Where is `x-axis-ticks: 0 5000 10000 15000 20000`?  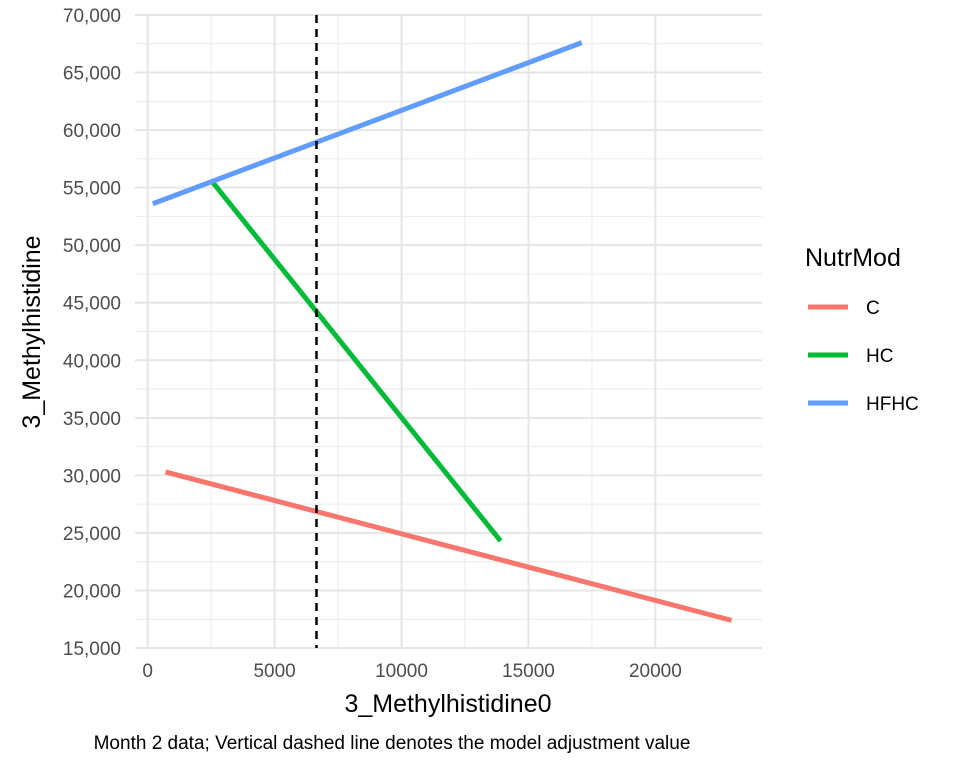 x-axis-ticks: 0 5000 10000 15000 20000 is located at coordinates (411, 671).